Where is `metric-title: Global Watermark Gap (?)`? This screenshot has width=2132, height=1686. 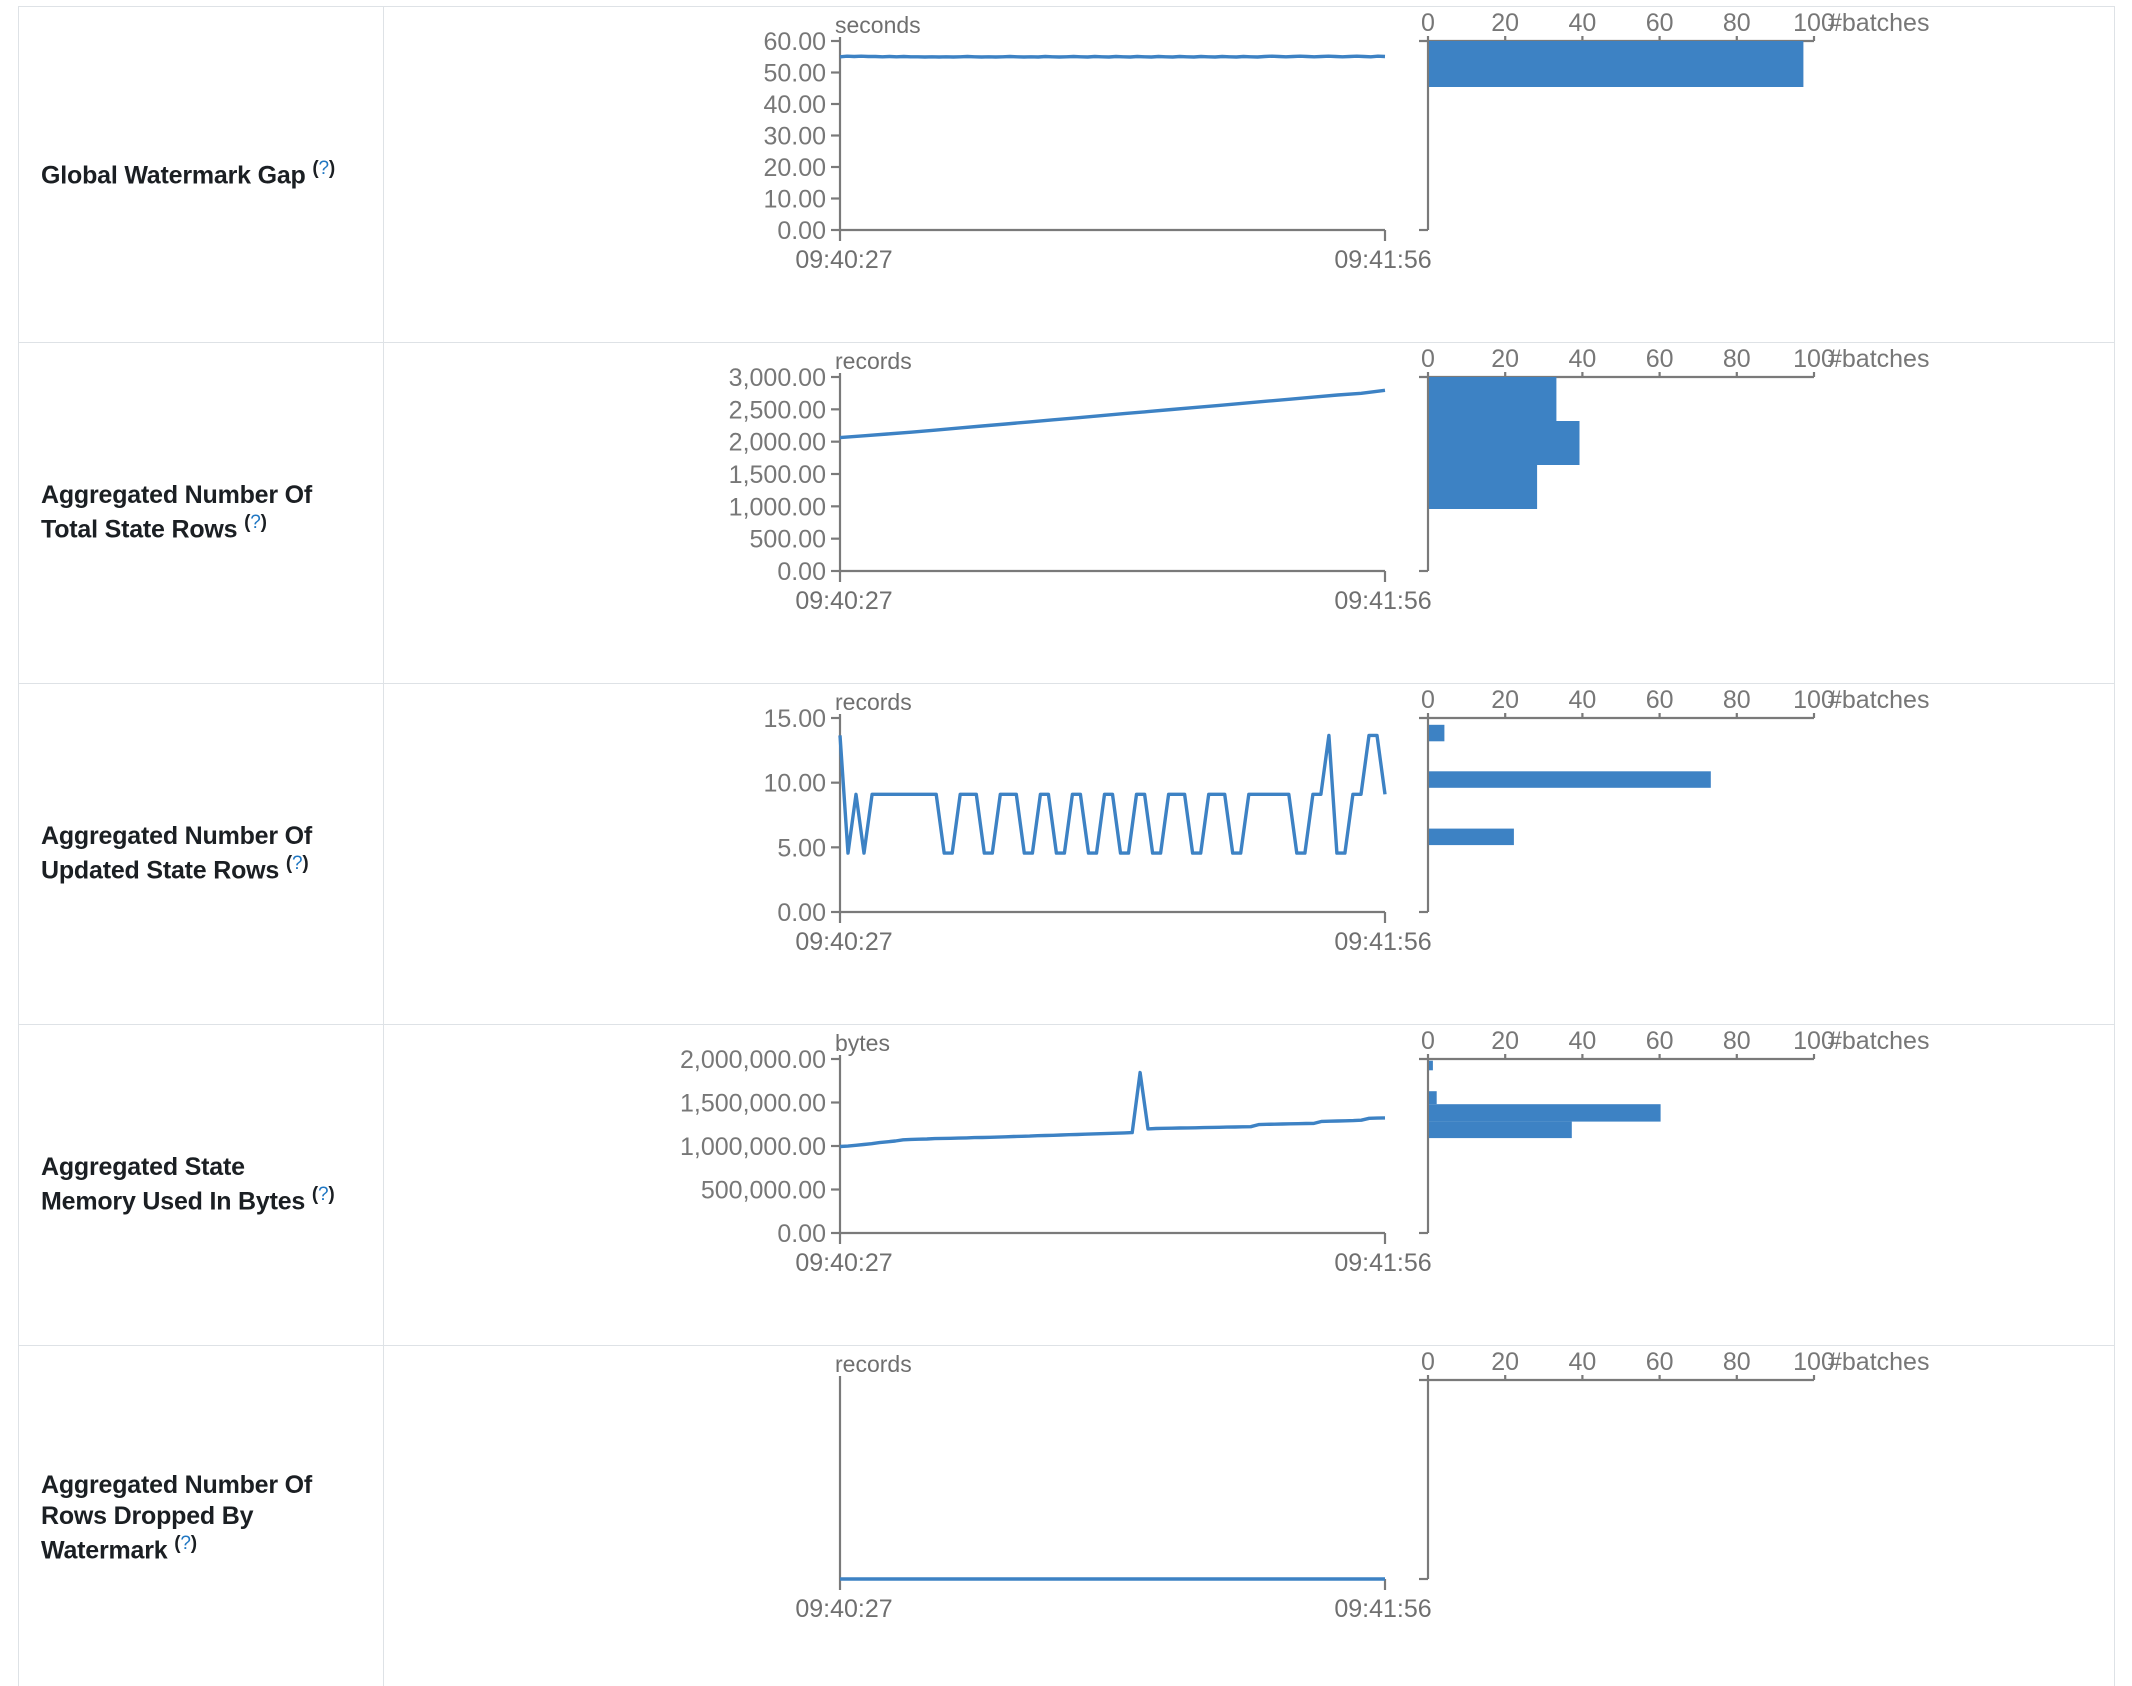 metric-title: Global Watermark Gap (?) is located at coordinates (188, 174).